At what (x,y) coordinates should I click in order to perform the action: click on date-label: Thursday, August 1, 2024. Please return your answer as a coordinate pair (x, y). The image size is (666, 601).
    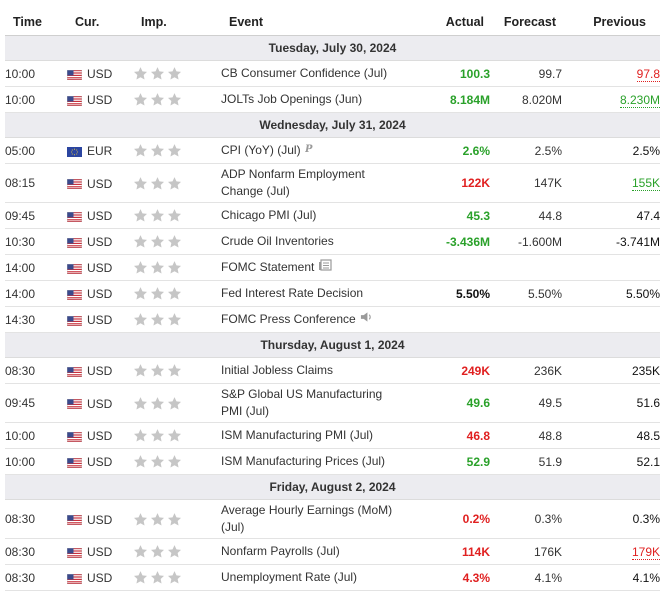
    Looking at the image, I should click on (332, 345).